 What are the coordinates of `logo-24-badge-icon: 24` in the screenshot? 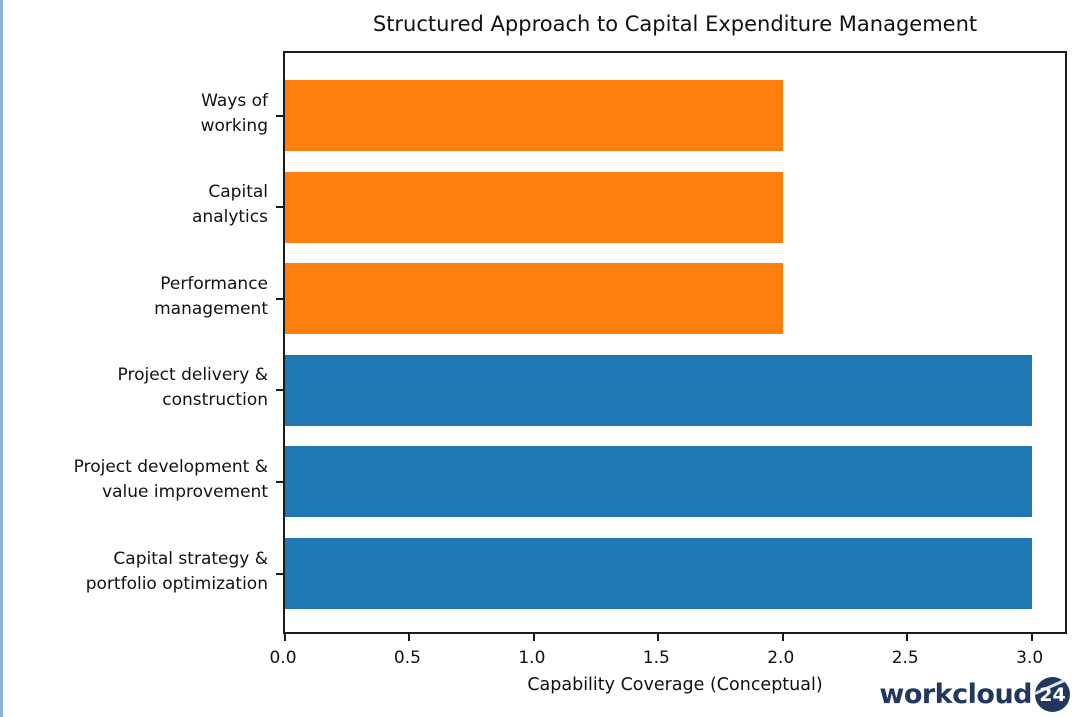 It's located at (1052, 694).